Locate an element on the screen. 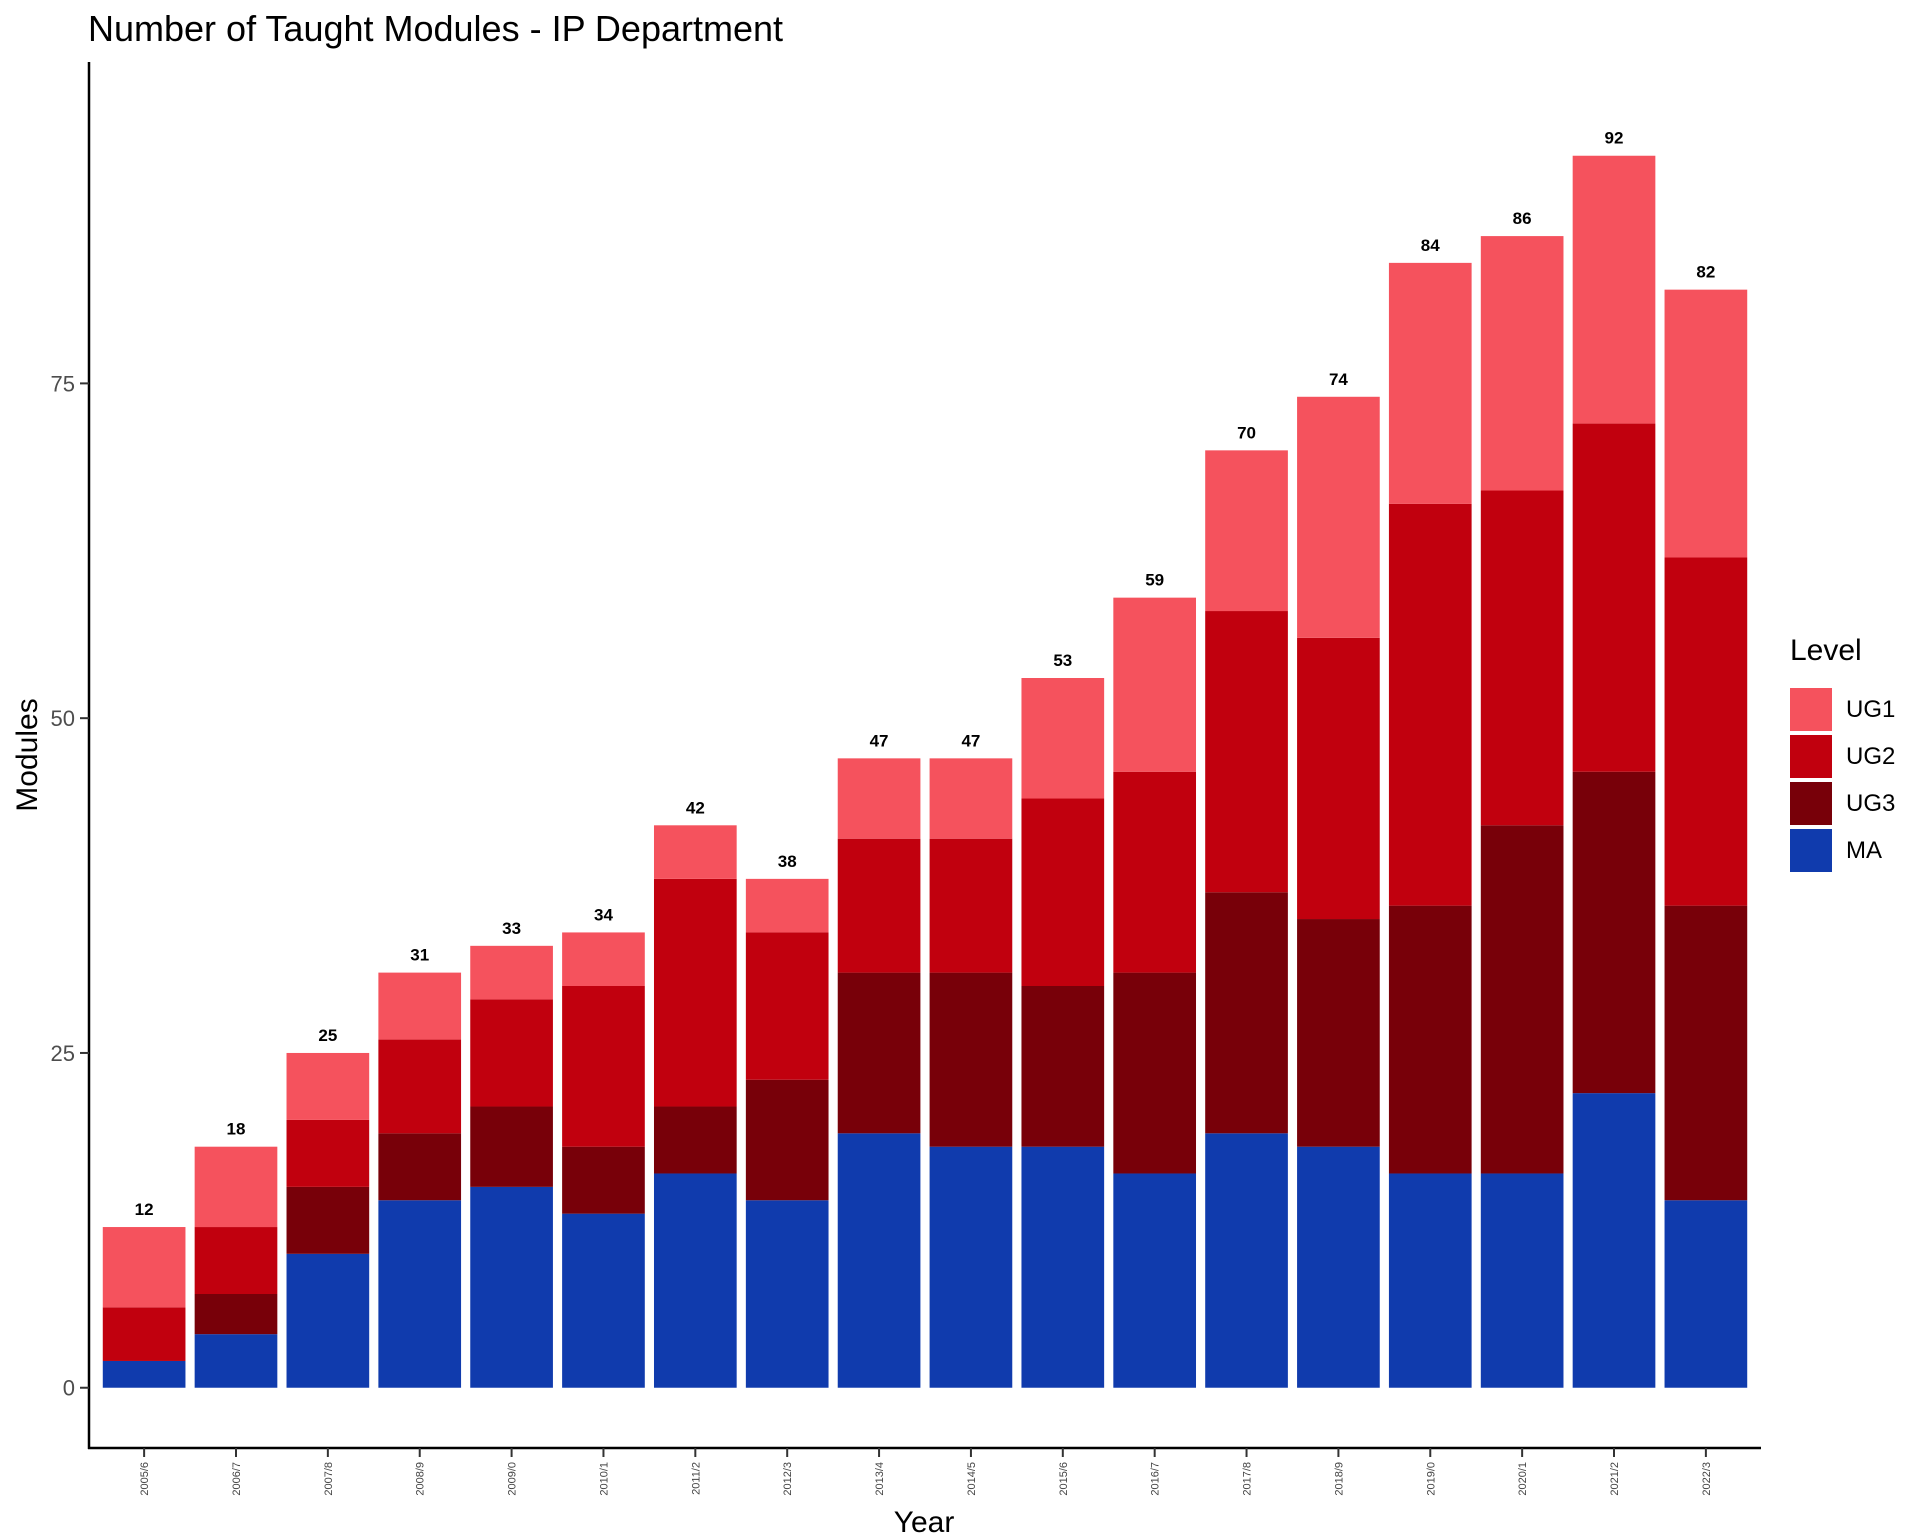  x-tick-label: 2014/5 is located at coordinates (972, 1479).